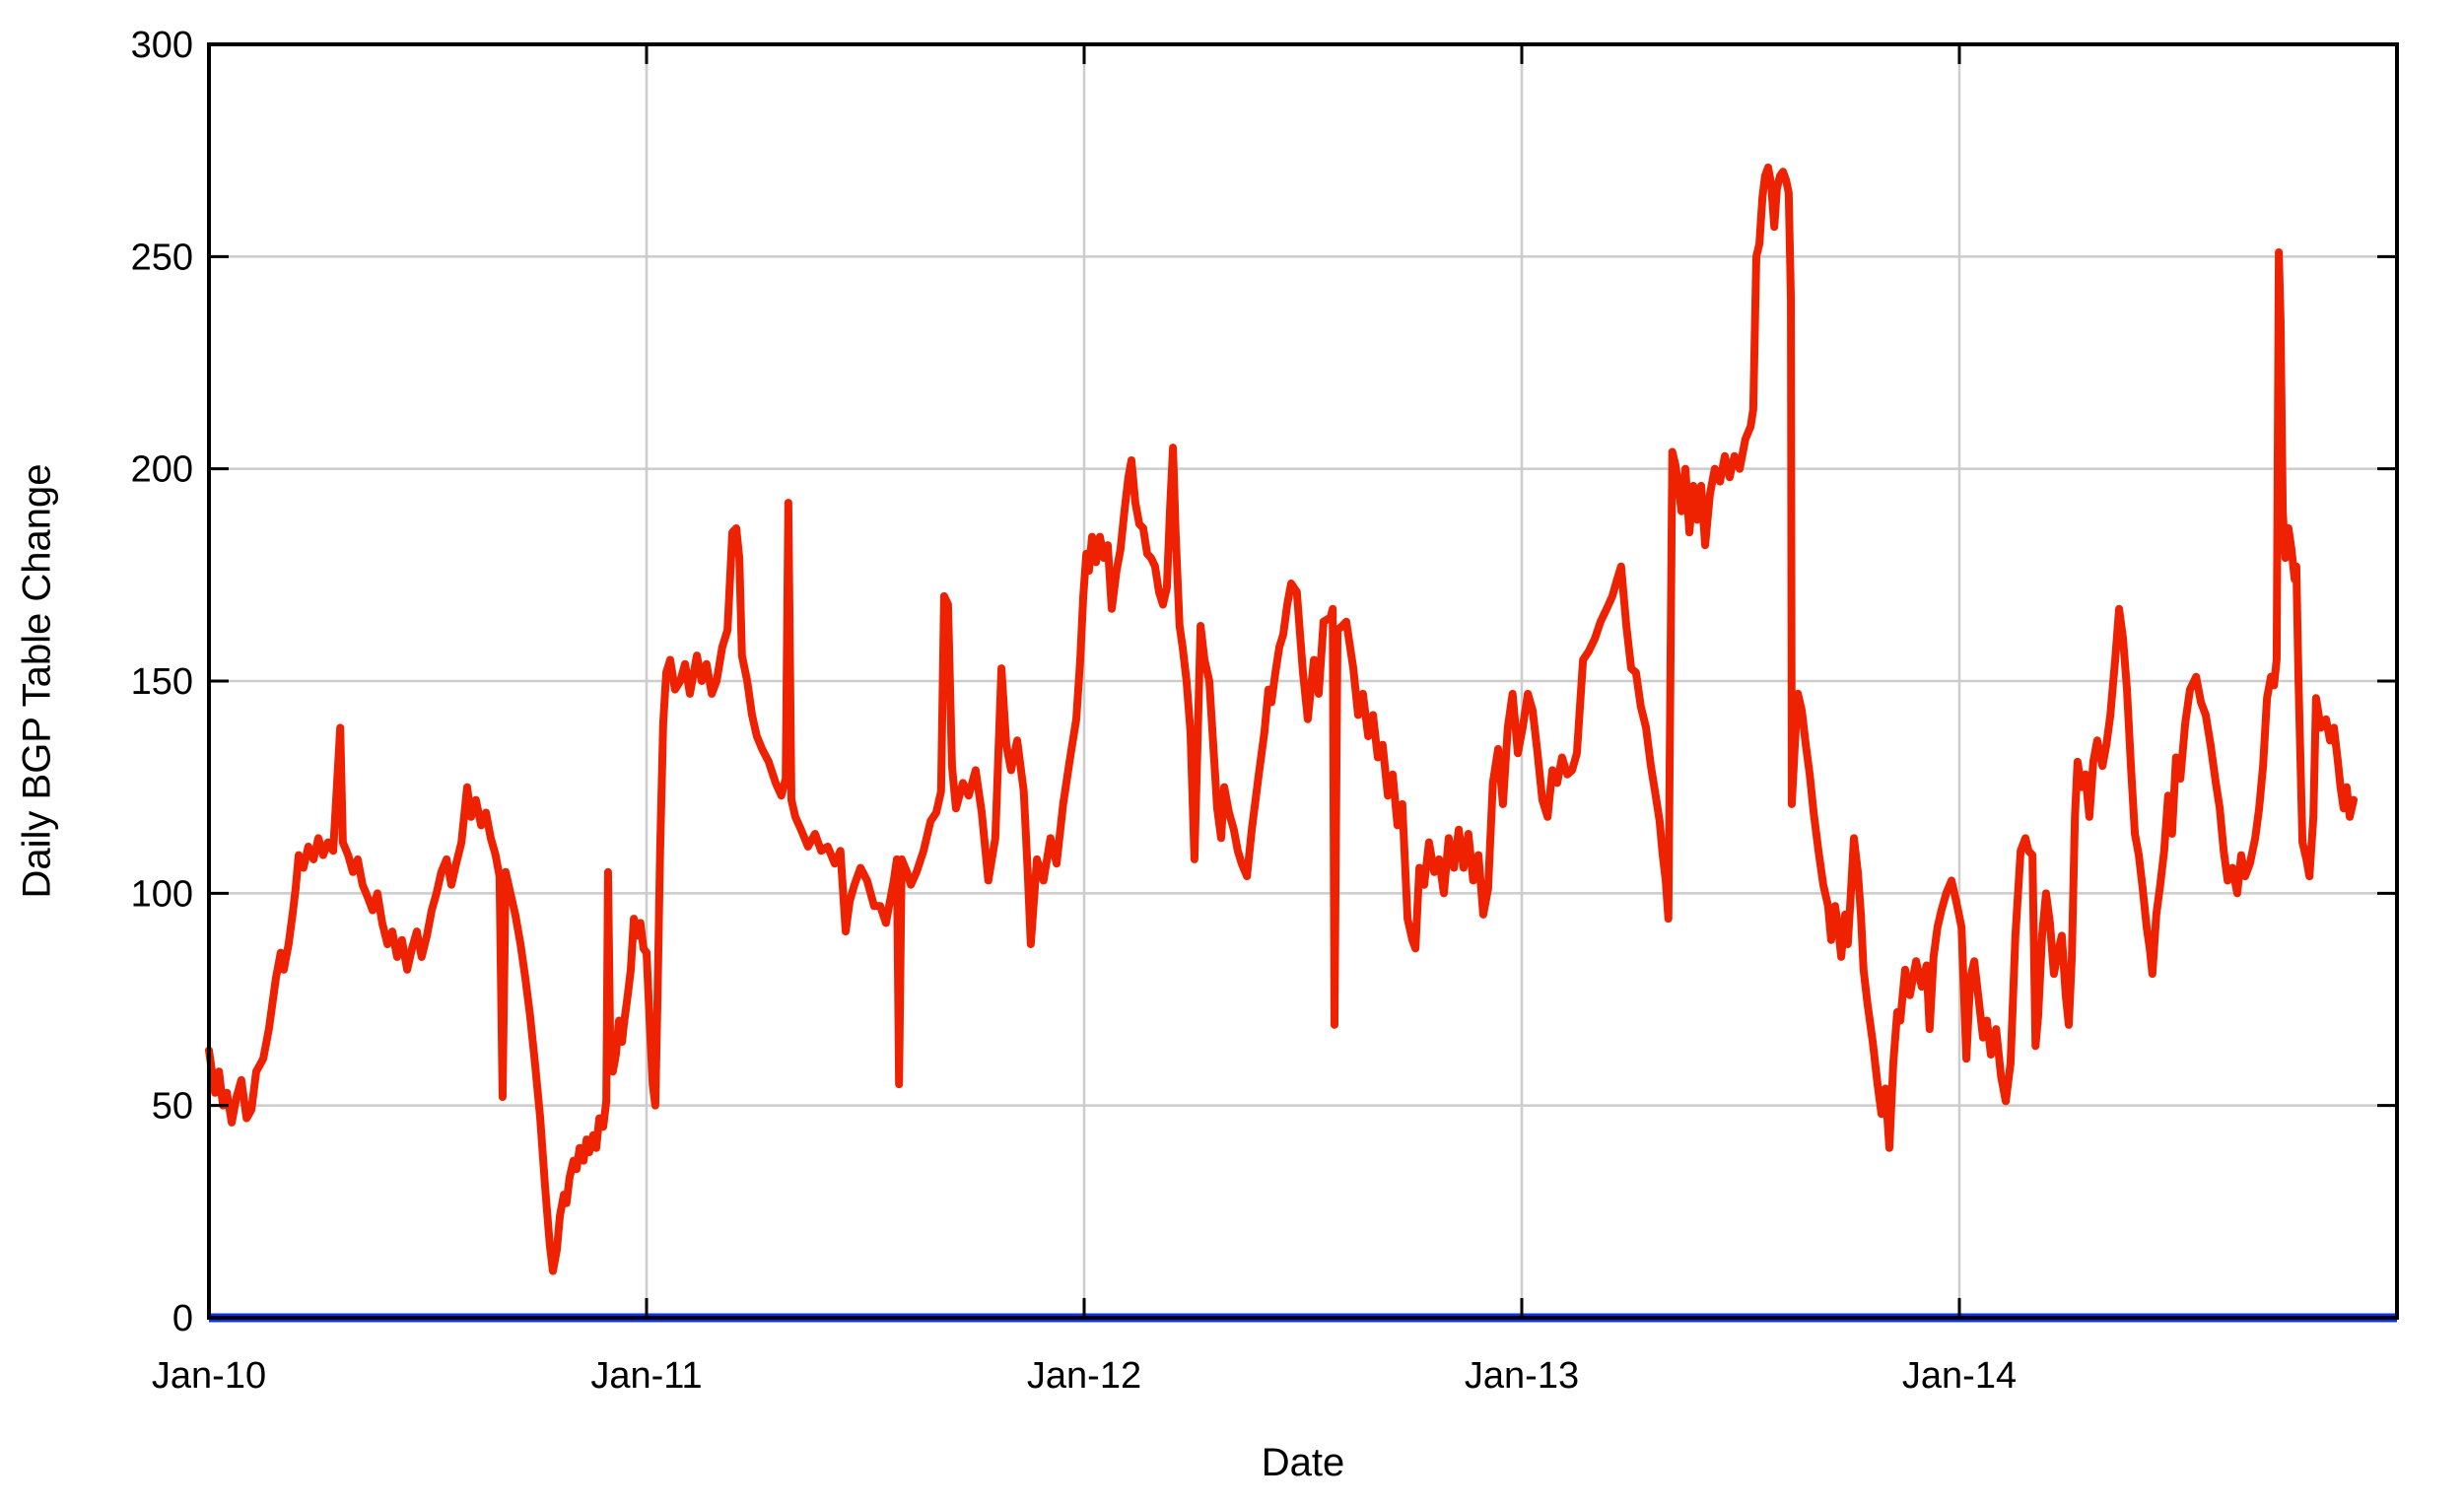 Image resolution: width=2464 pixels, height=1506 pixels. What do you see at coordinates (646, 1376) in the screenshot?
I see `x-tick-label-Jan-11: Jan-11` at bounding box center [646, 1376].